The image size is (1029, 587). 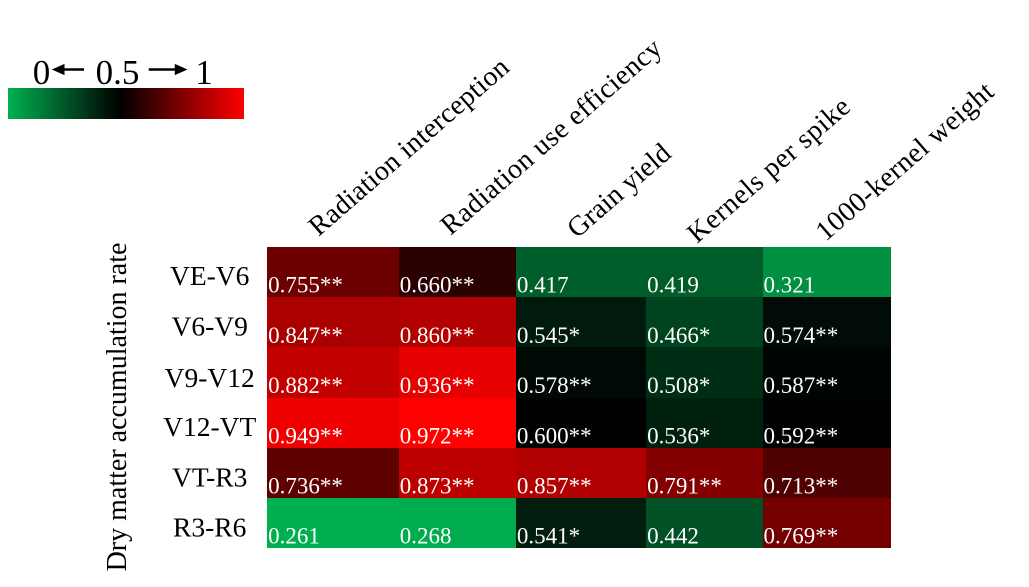 What do you see at coordinates (204, 72) in the screenshot?
I see `svg-text: 1` at bounding box center [204, 72].